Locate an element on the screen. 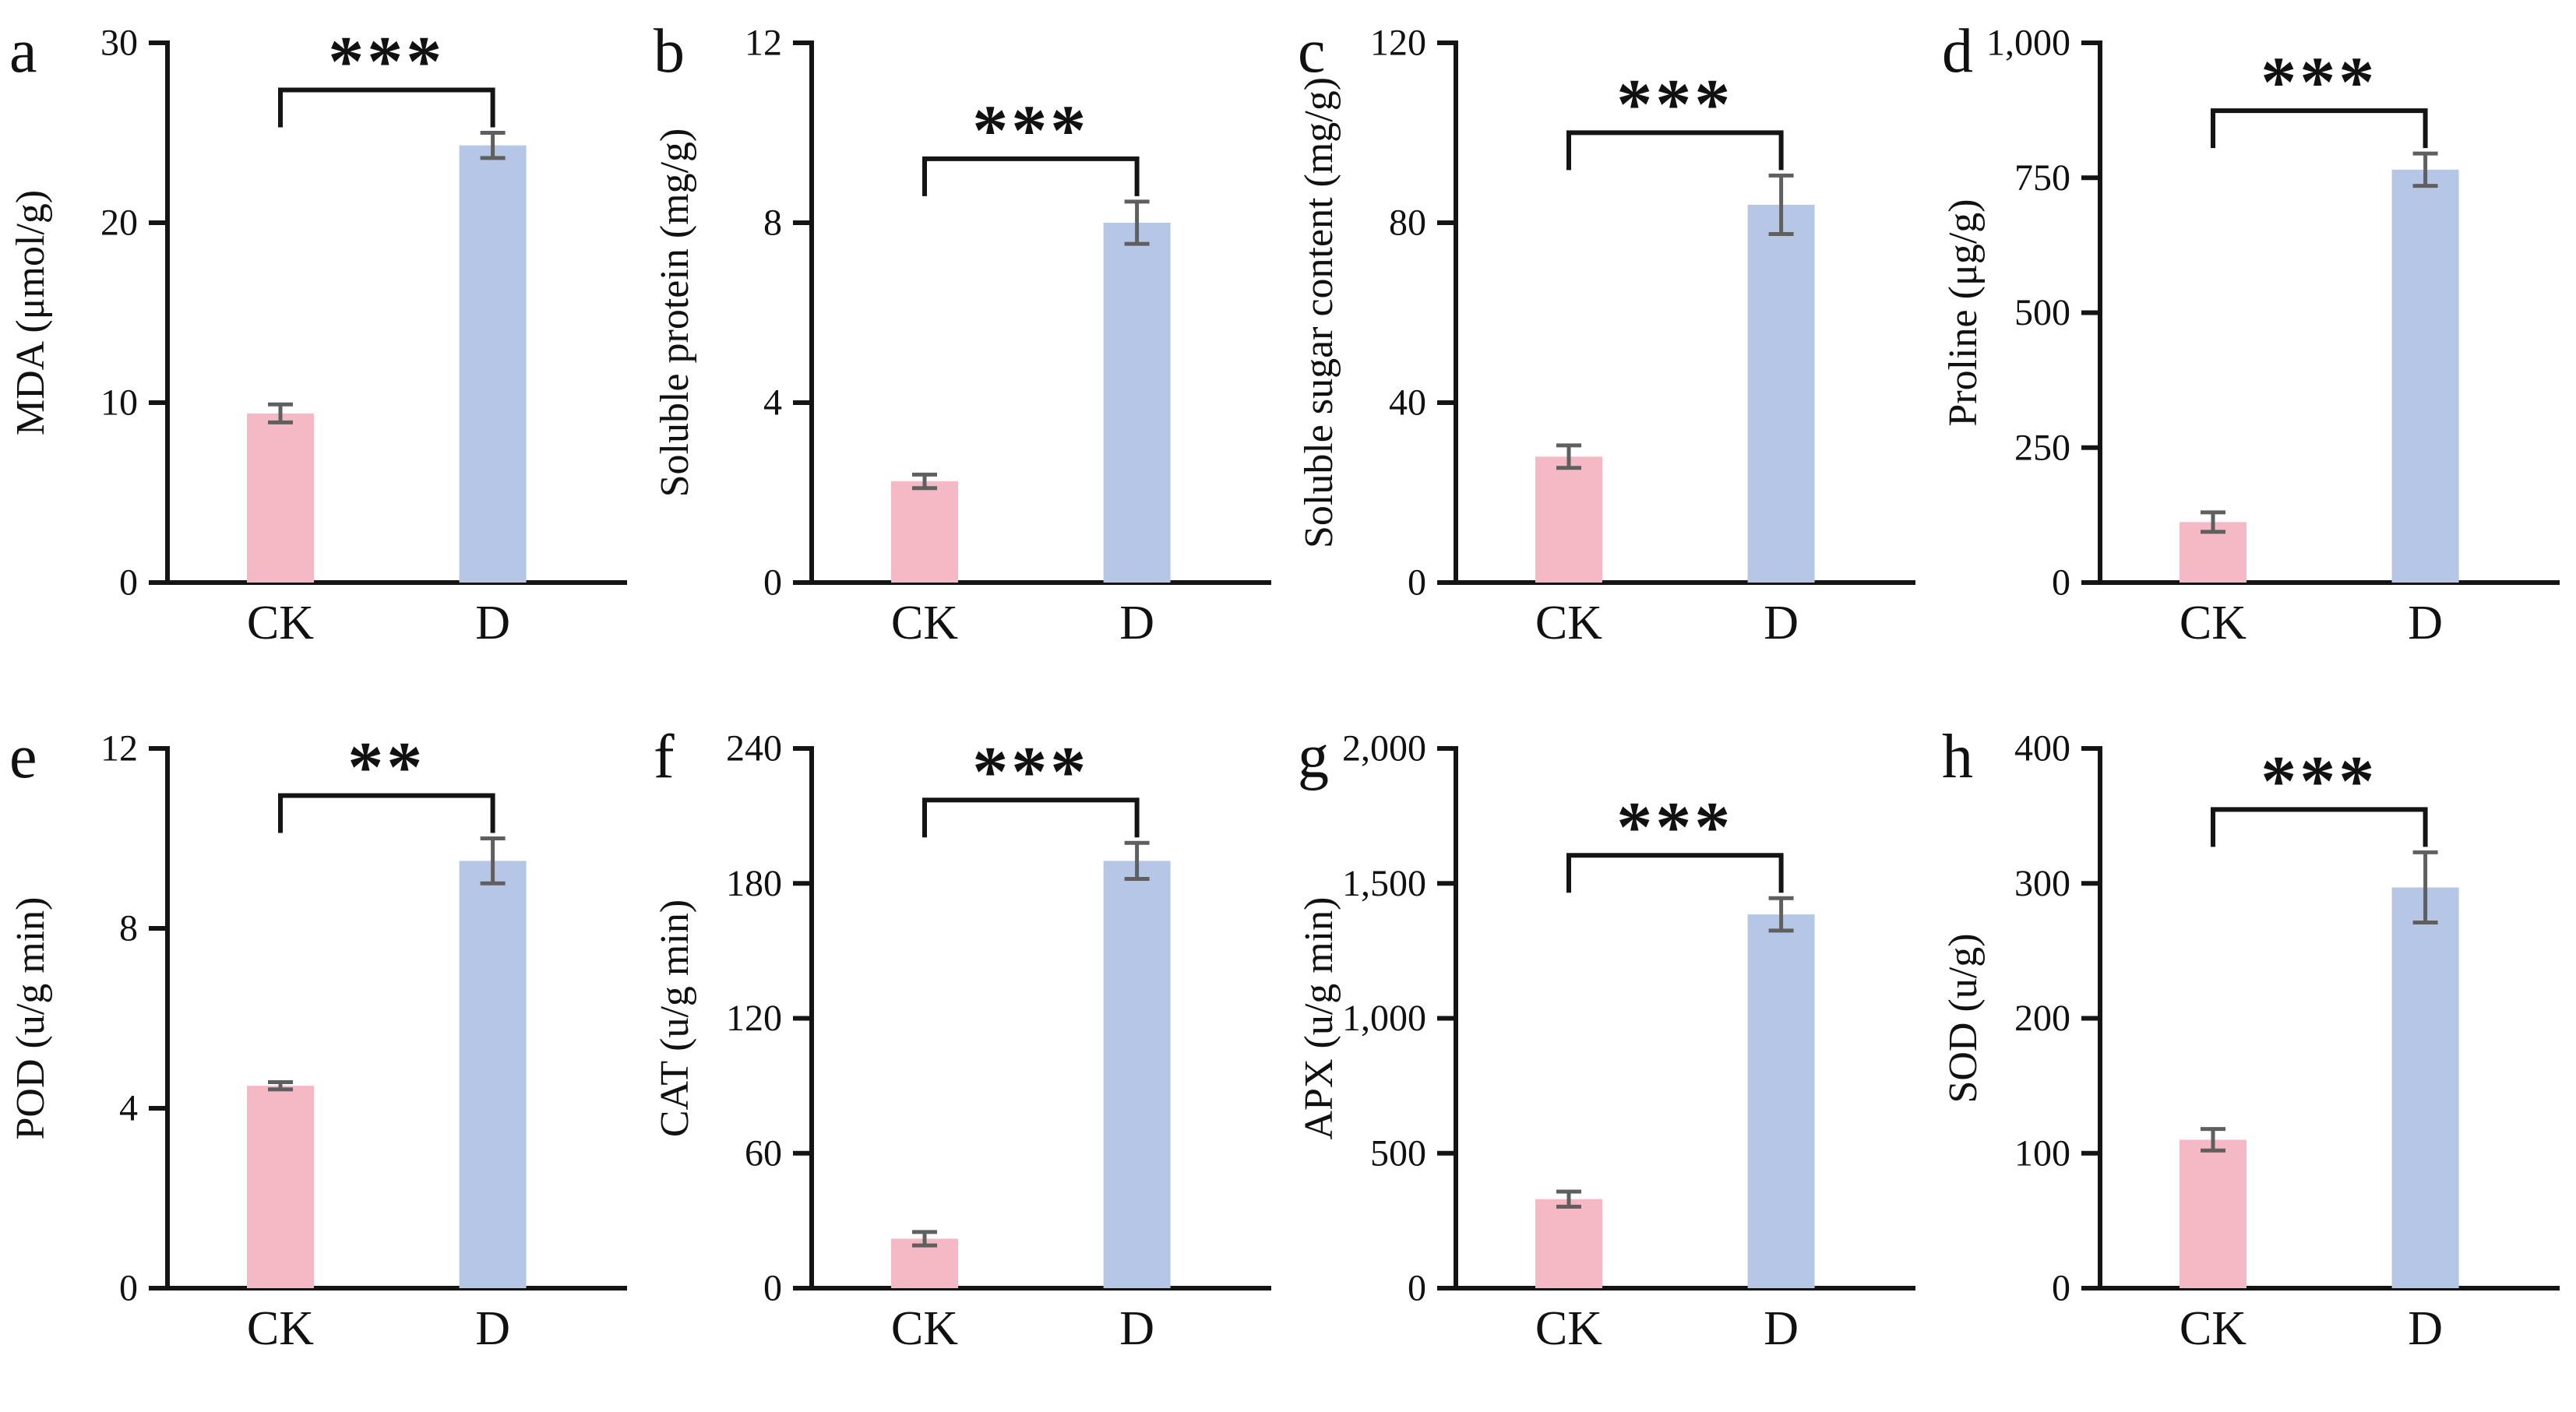 The image size is (2576, 1412). y-tick-label: 10 is located at coordinates (119, 403).